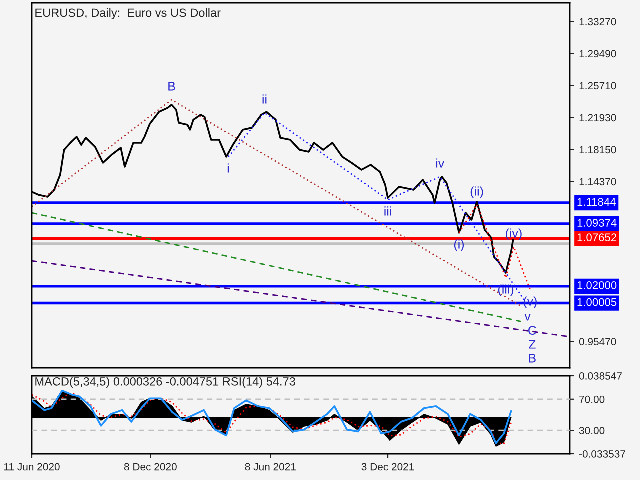  What do you see at coordinates (128, 14) in the screenshot?
I see `chart-title: EURUSD, Daily: Euro vs US Dollar` at bounding box center [128, 14].